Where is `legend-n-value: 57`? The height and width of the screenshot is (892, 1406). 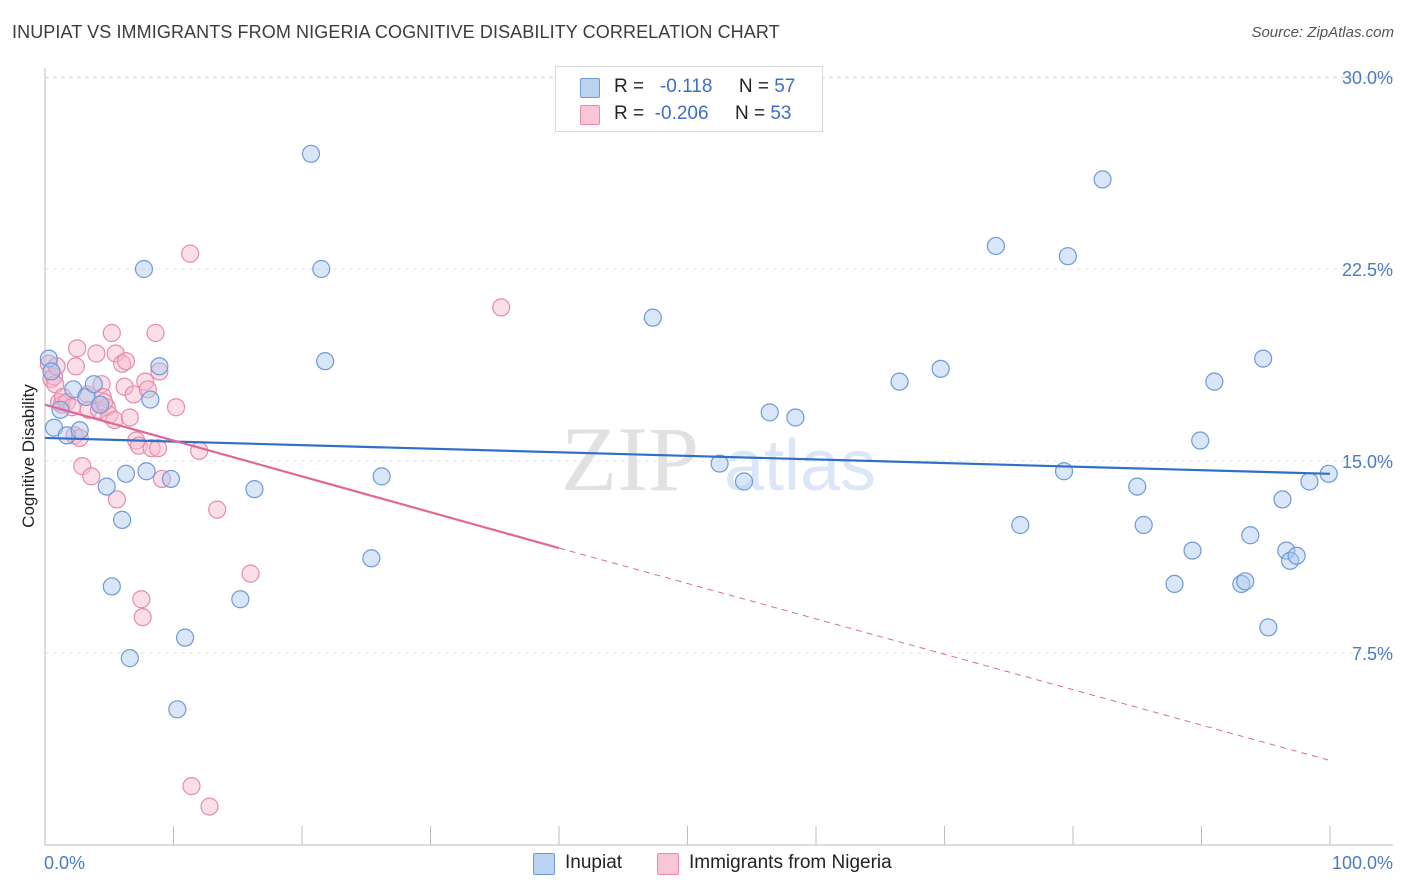
legend-n-value: 57 is located at coordinates (785, 86).